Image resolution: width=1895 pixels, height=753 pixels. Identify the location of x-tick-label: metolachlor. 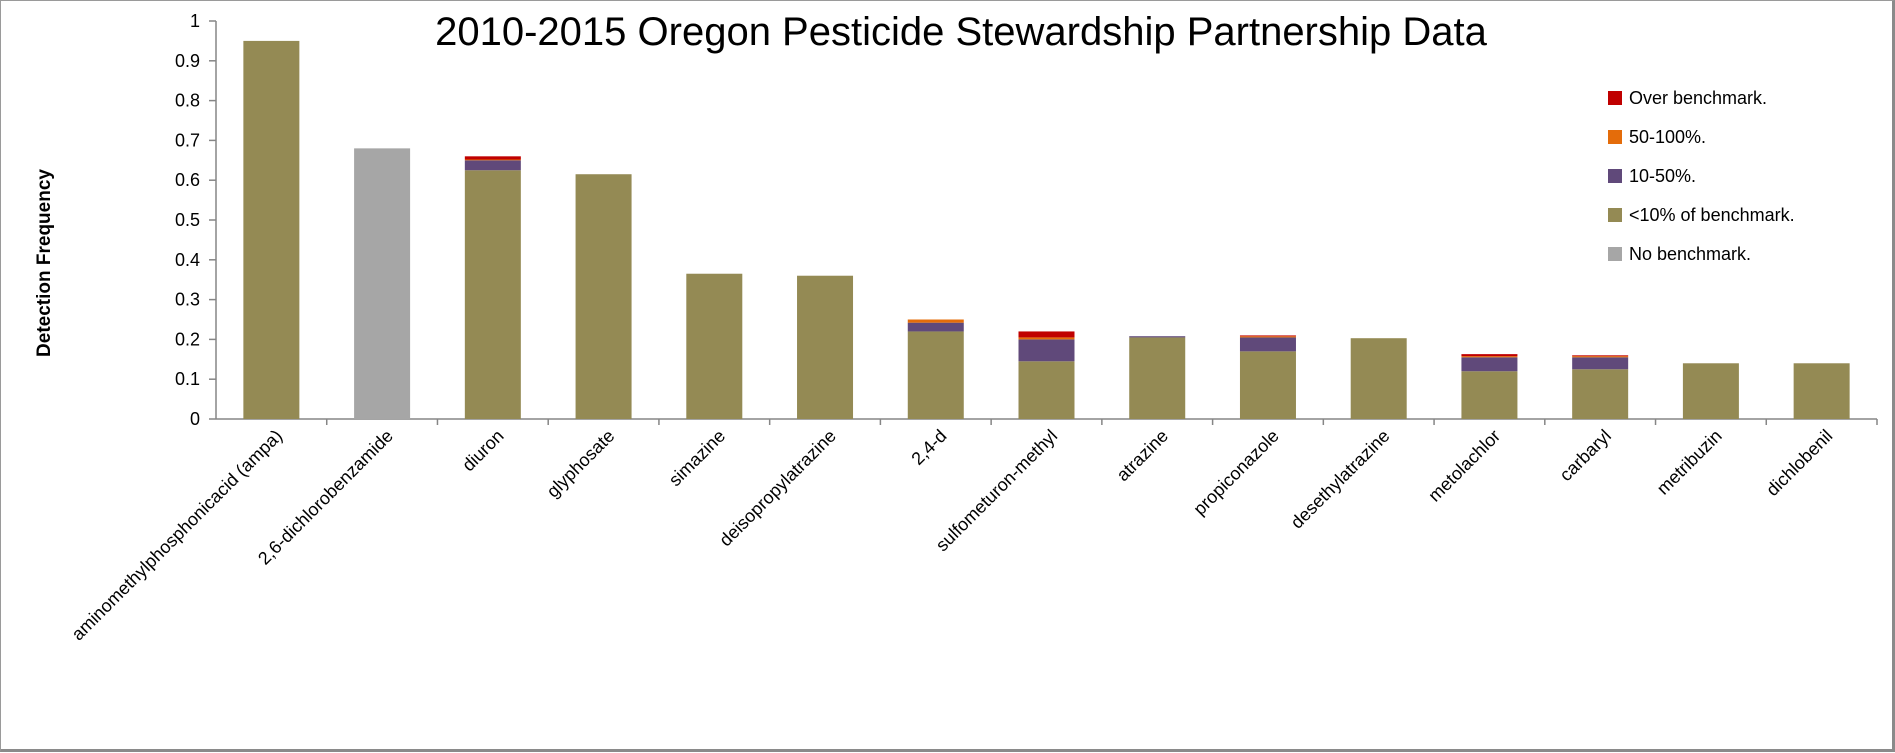
(1464, 466).